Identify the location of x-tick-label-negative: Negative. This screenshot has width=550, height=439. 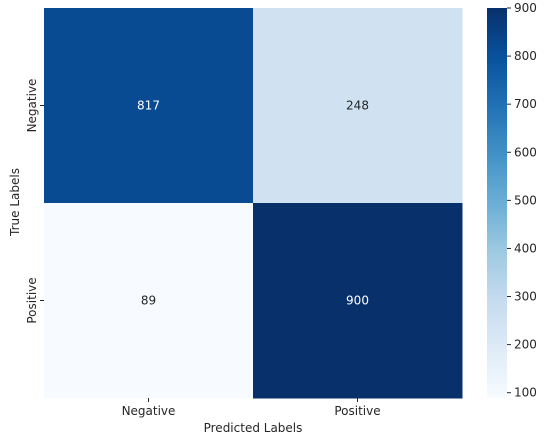
(149, 411).